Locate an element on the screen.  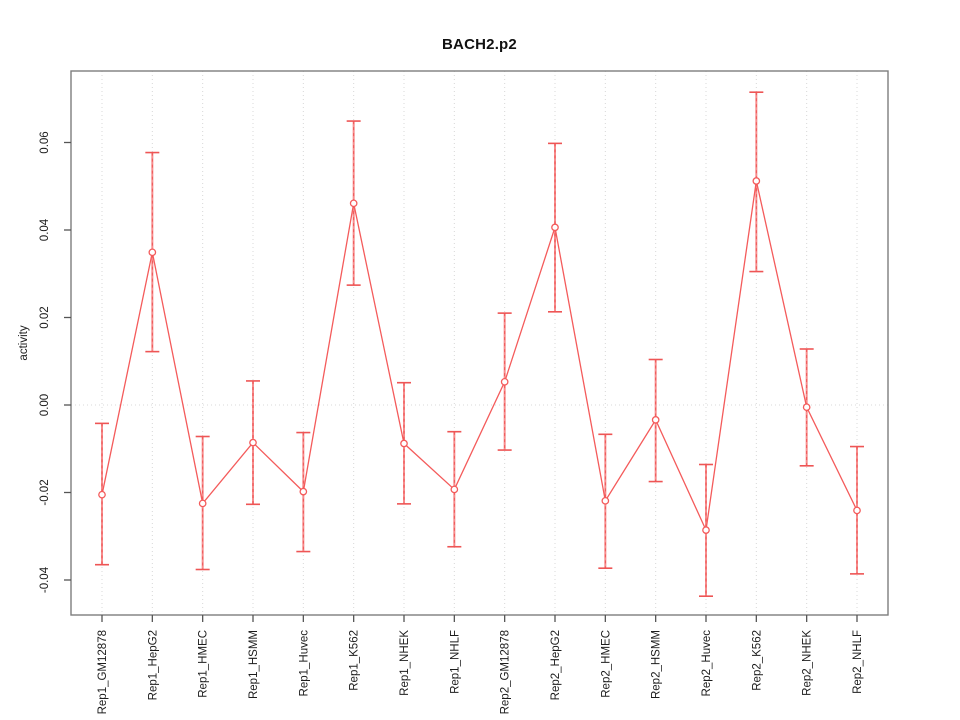
y-tick-label: 0.06 is located at coordinates (45, 142).